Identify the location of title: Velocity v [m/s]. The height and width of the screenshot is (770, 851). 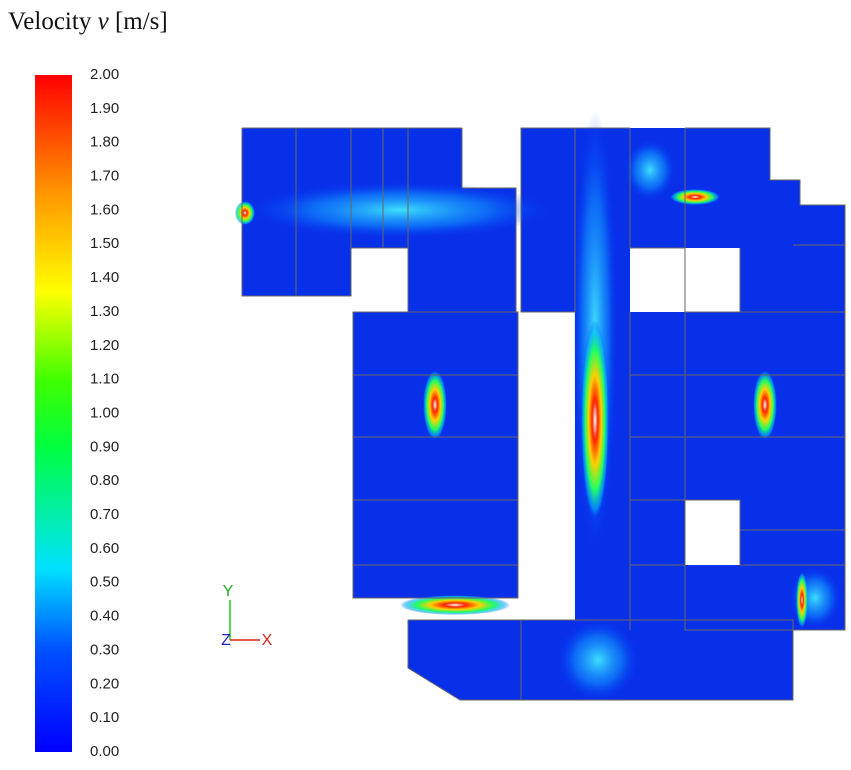
(88, 22).